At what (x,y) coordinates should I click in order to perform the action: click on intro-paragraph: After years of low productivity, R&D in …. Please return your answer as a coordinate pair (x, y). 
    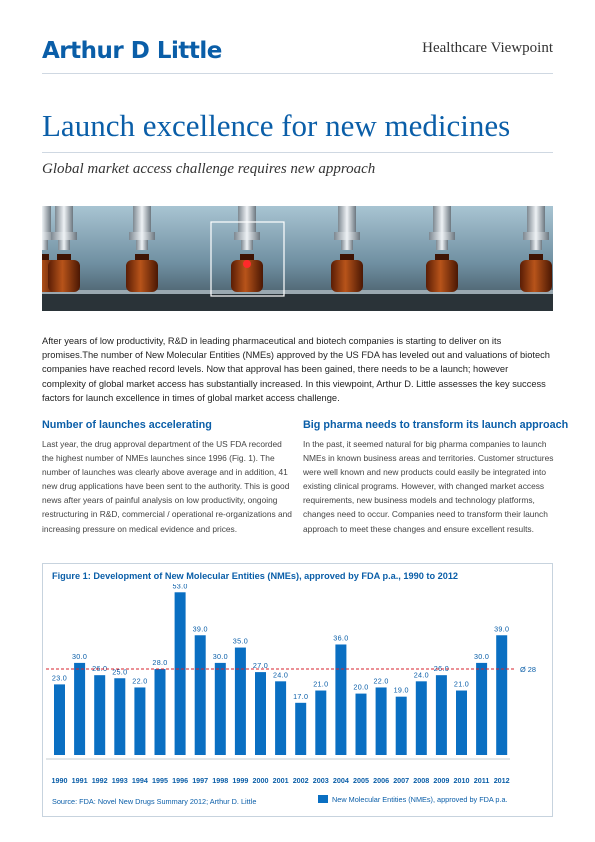
    Looking at the image, I should click on (296, 369).